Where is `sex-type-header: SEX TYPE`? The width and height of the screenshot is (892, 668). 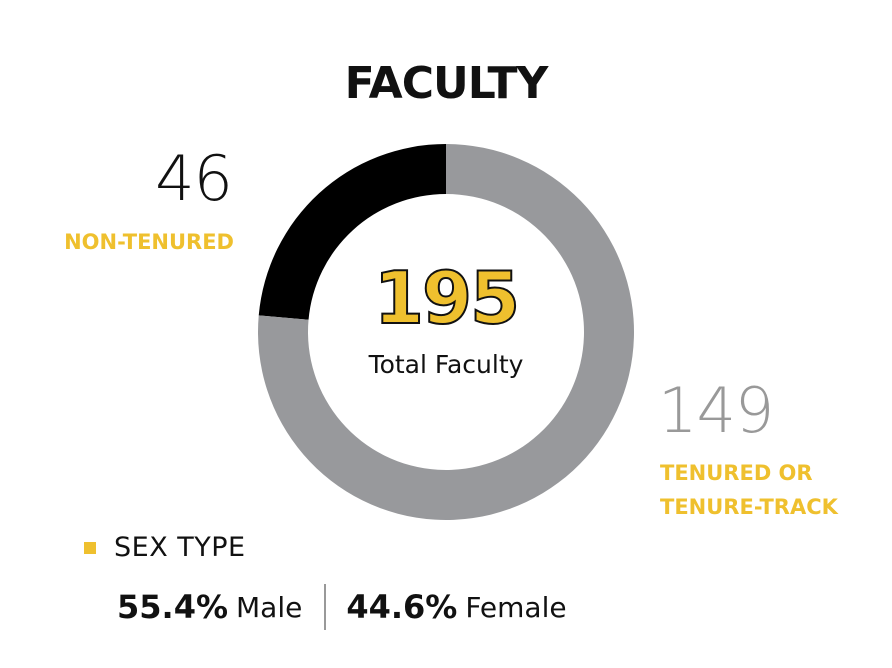
sex-type-header: SEX TYPE is located at coordinates (165, 547).